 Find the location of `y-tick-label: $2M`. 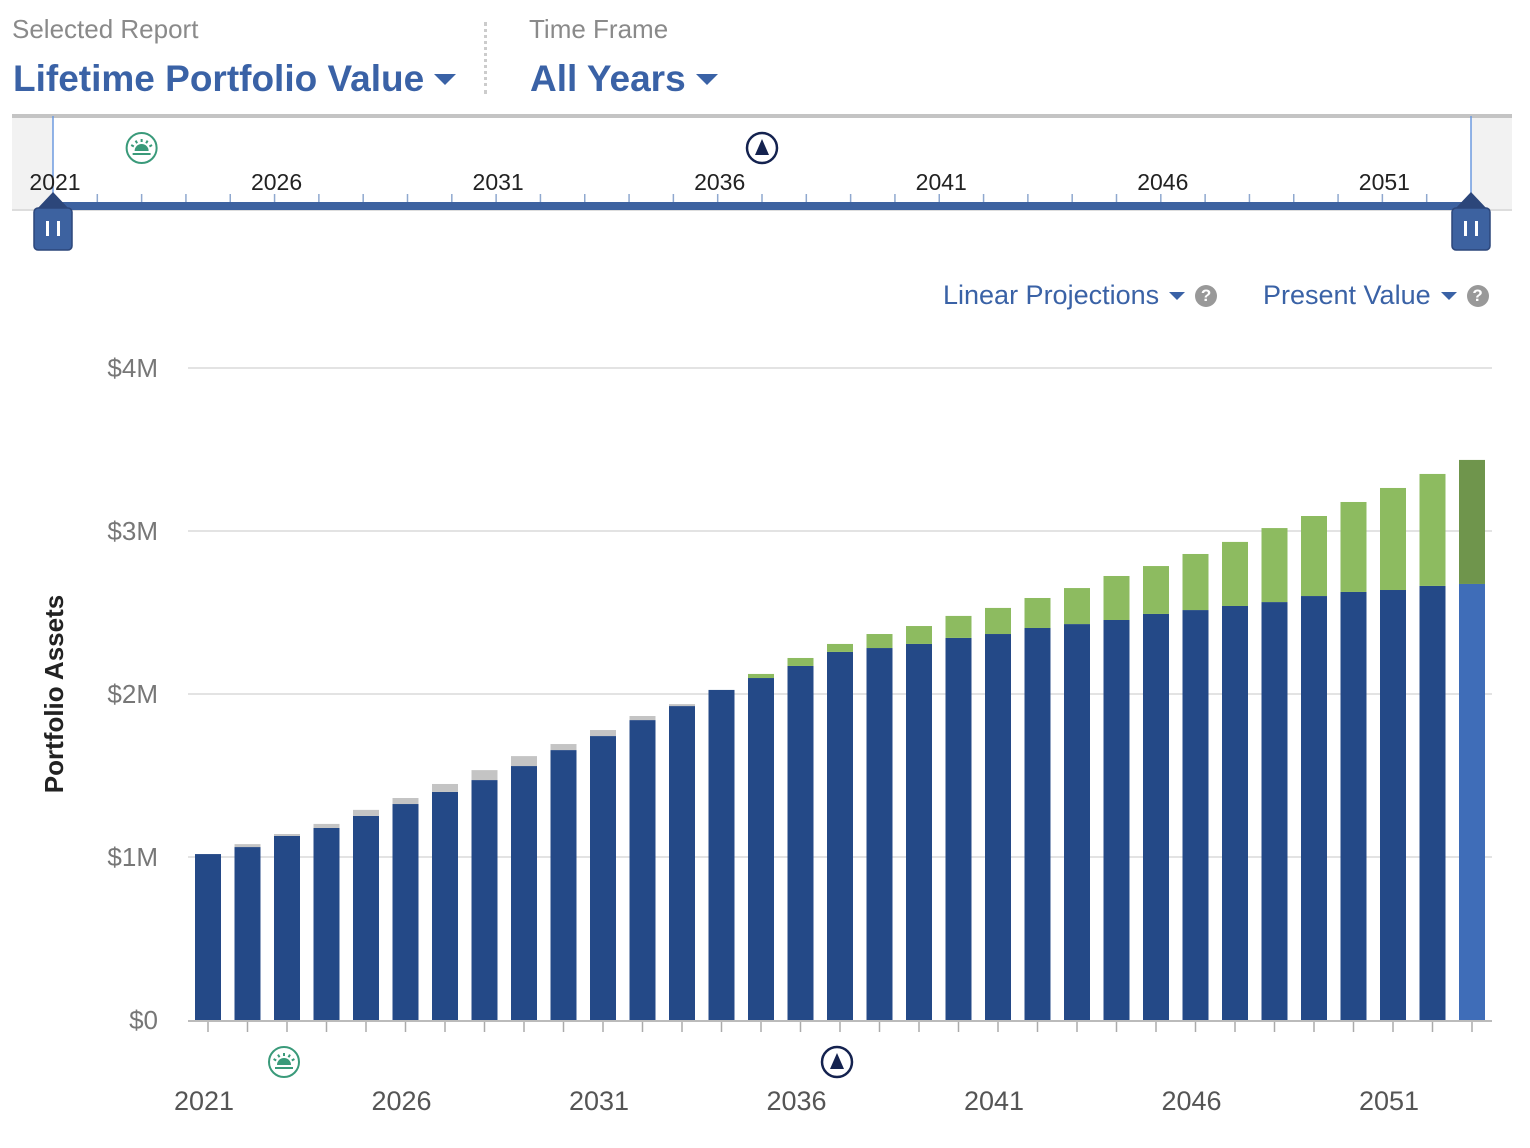

y-tick-label: $2M is located at coordinates (132, 694).